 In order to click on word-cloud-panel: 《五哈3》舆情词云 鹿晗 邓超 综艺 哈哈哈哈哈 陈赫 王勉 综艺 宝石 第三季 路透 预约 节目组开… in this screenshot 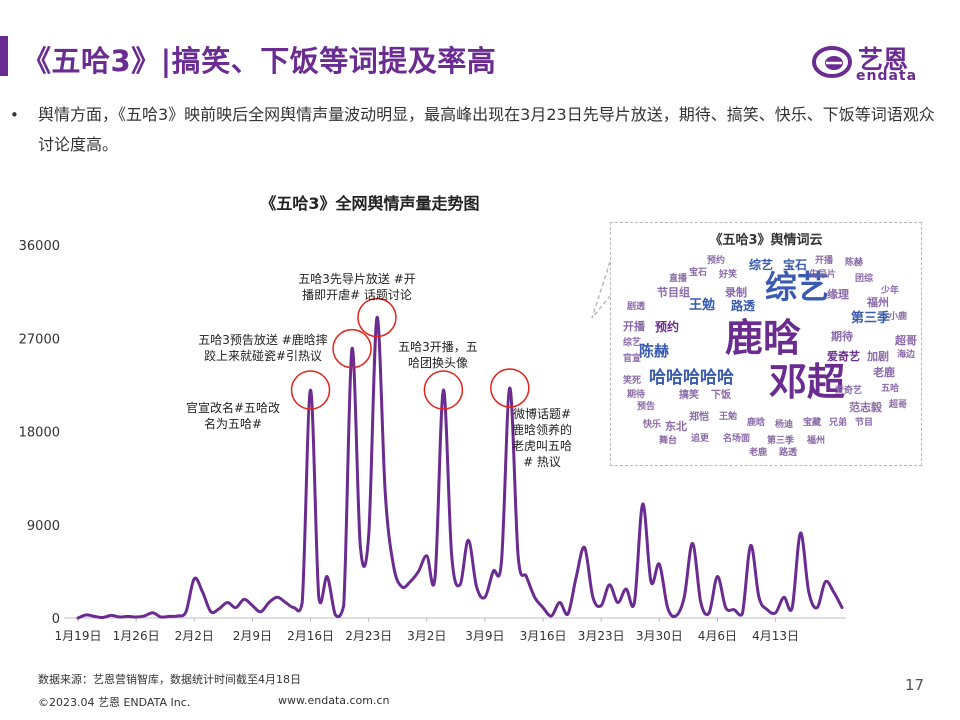, I will do `click(766, 344)`.